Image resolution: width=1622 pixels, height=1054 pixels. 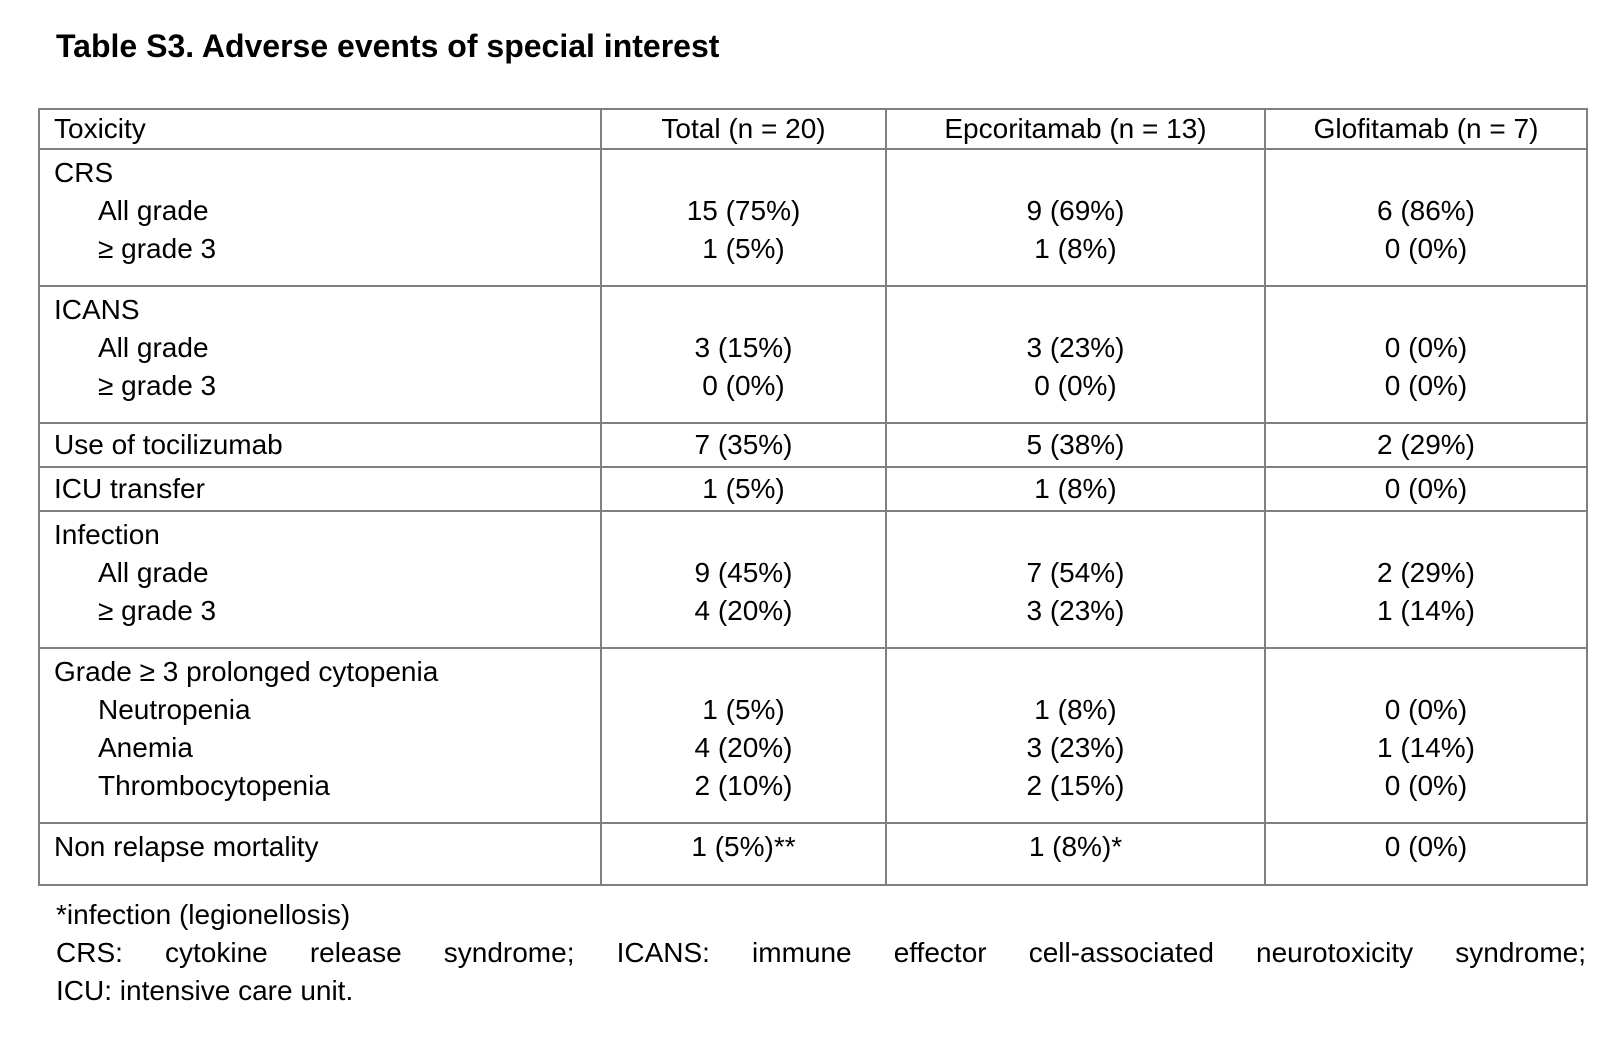 What do you see at coordinates (1426, 572) in the screenshot?
I see `infection-all-grade-glofitamab: 2 (29%)` at bounding box center [1426, 572].